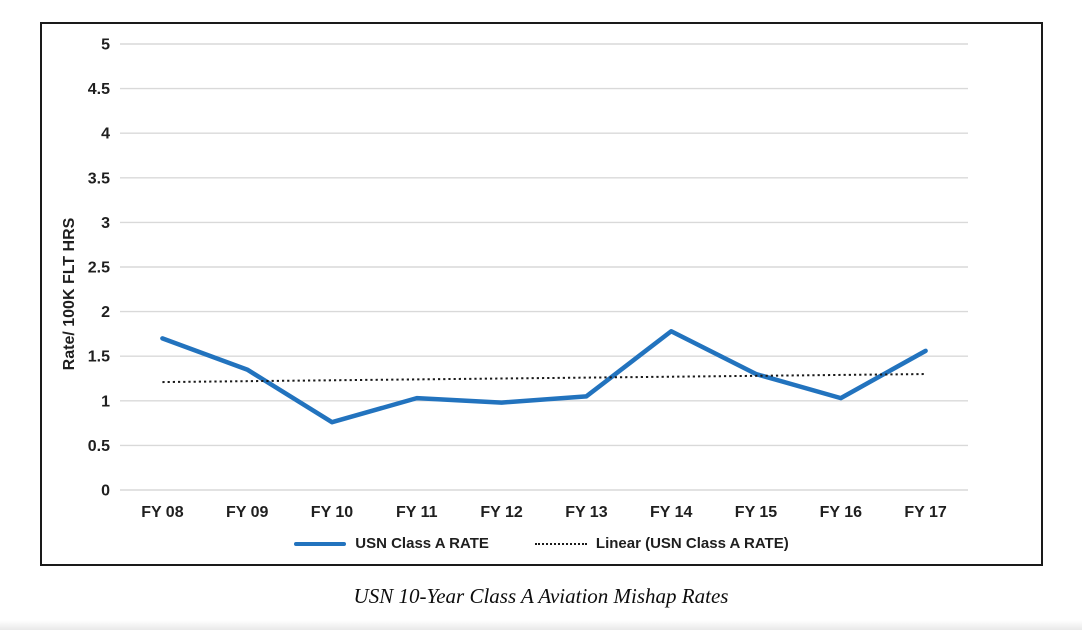  What do you see at coordinates (332, 512) in the screenshot?
I see `x-tick-label: FY 10` at bounding box center [332, 512].